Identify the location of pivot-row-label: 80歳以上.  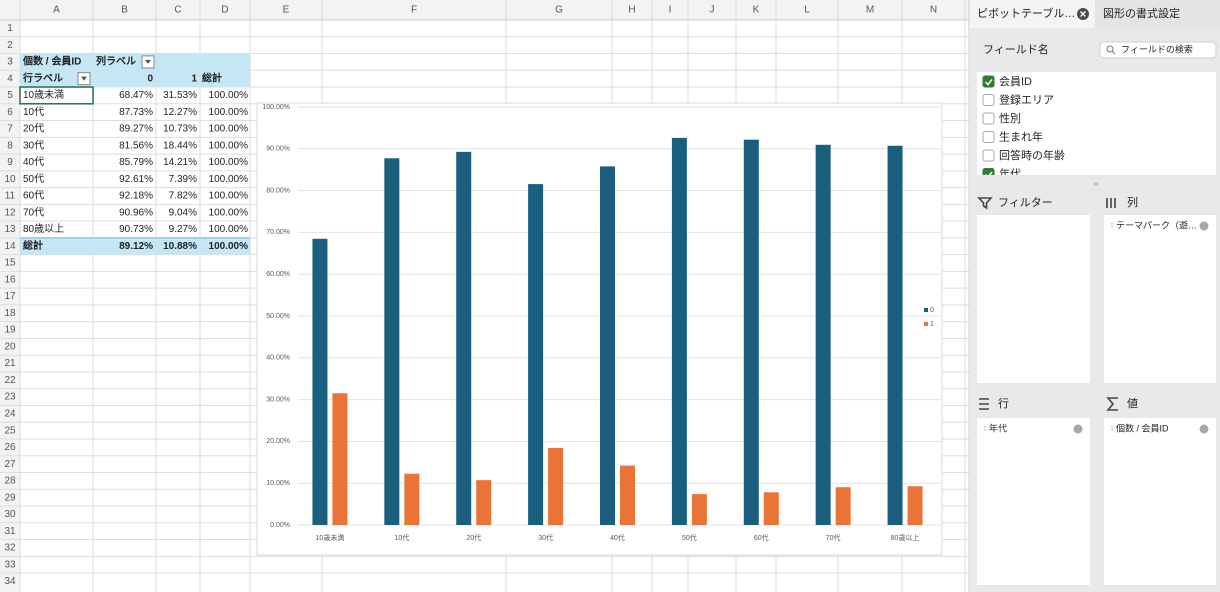
(43, 229).